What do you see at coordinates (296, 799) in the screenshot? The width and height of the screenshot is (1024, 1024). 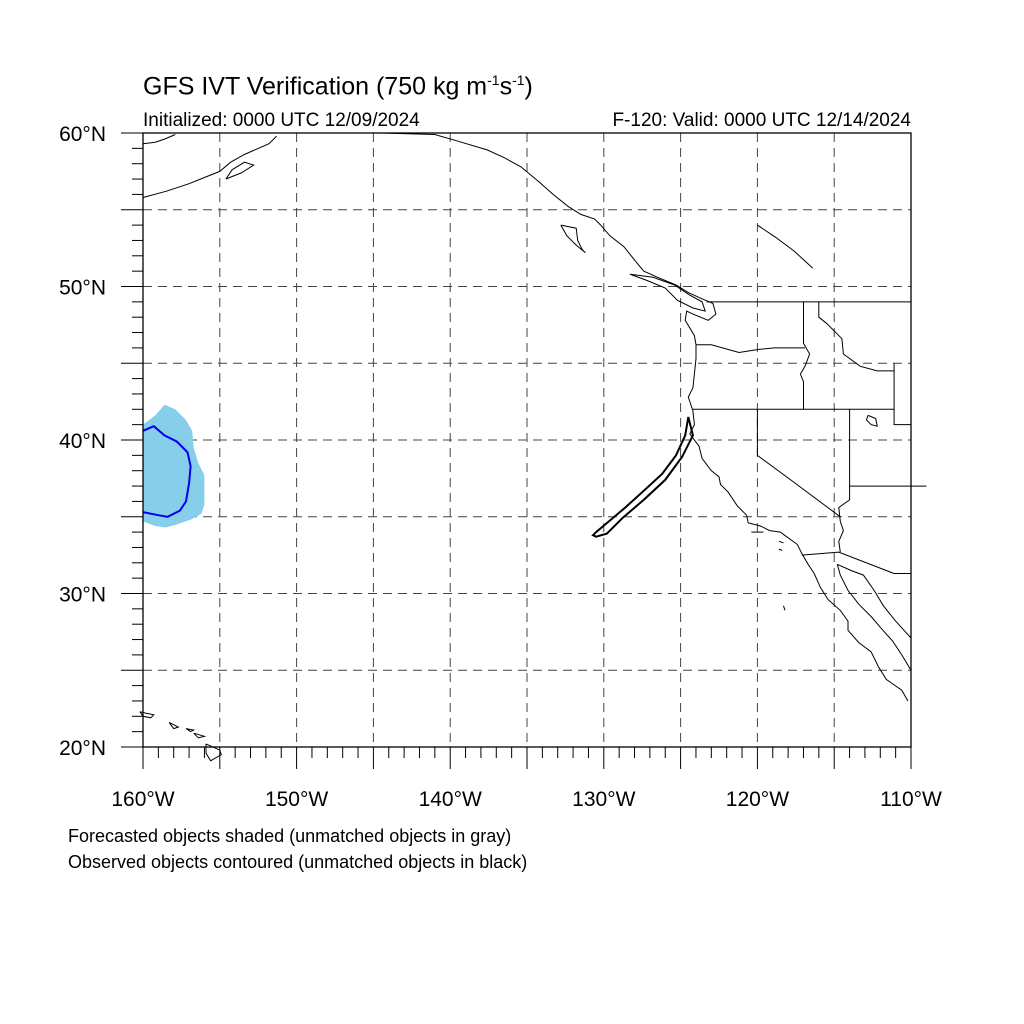 I see `lon-label: 150°W` at bounding box center [296, 799].